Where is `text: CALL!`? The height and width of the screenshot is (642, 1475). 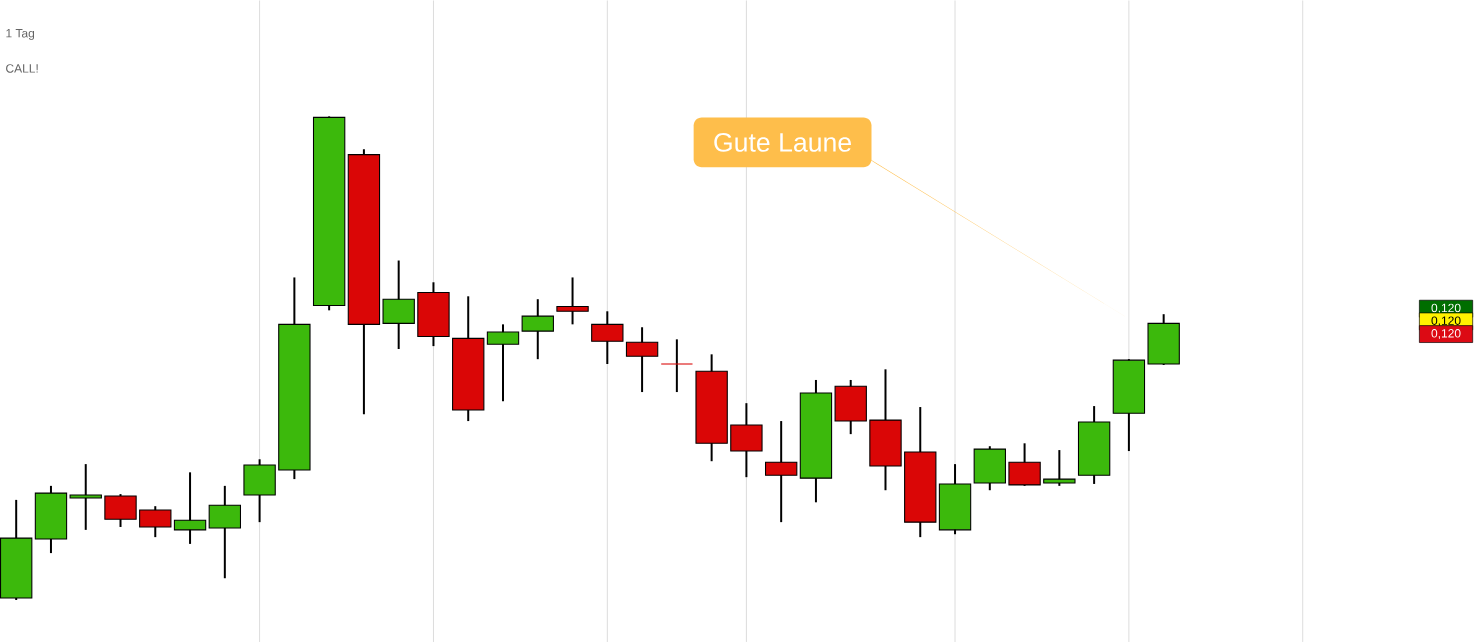
text: CALL! is located at coordinates (22, 68).